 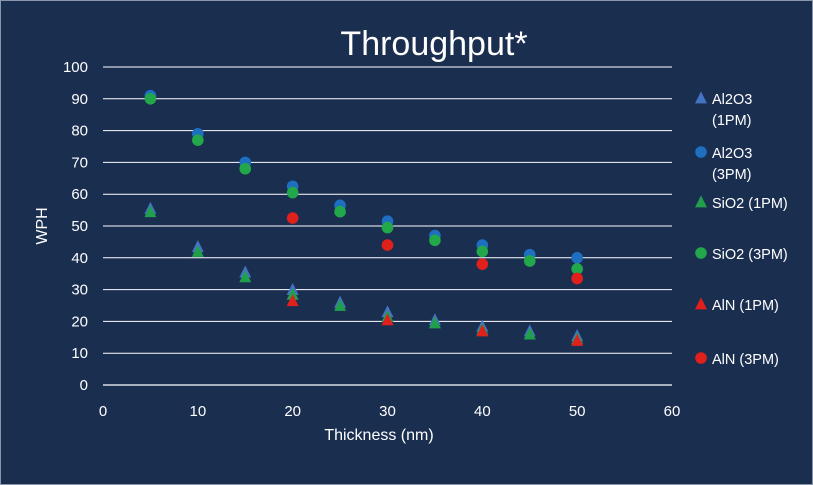 What do you see at coordinates (292, 411) in the screenshot?
I see `x-tick-label: 20` at bounding box center [292, 411].